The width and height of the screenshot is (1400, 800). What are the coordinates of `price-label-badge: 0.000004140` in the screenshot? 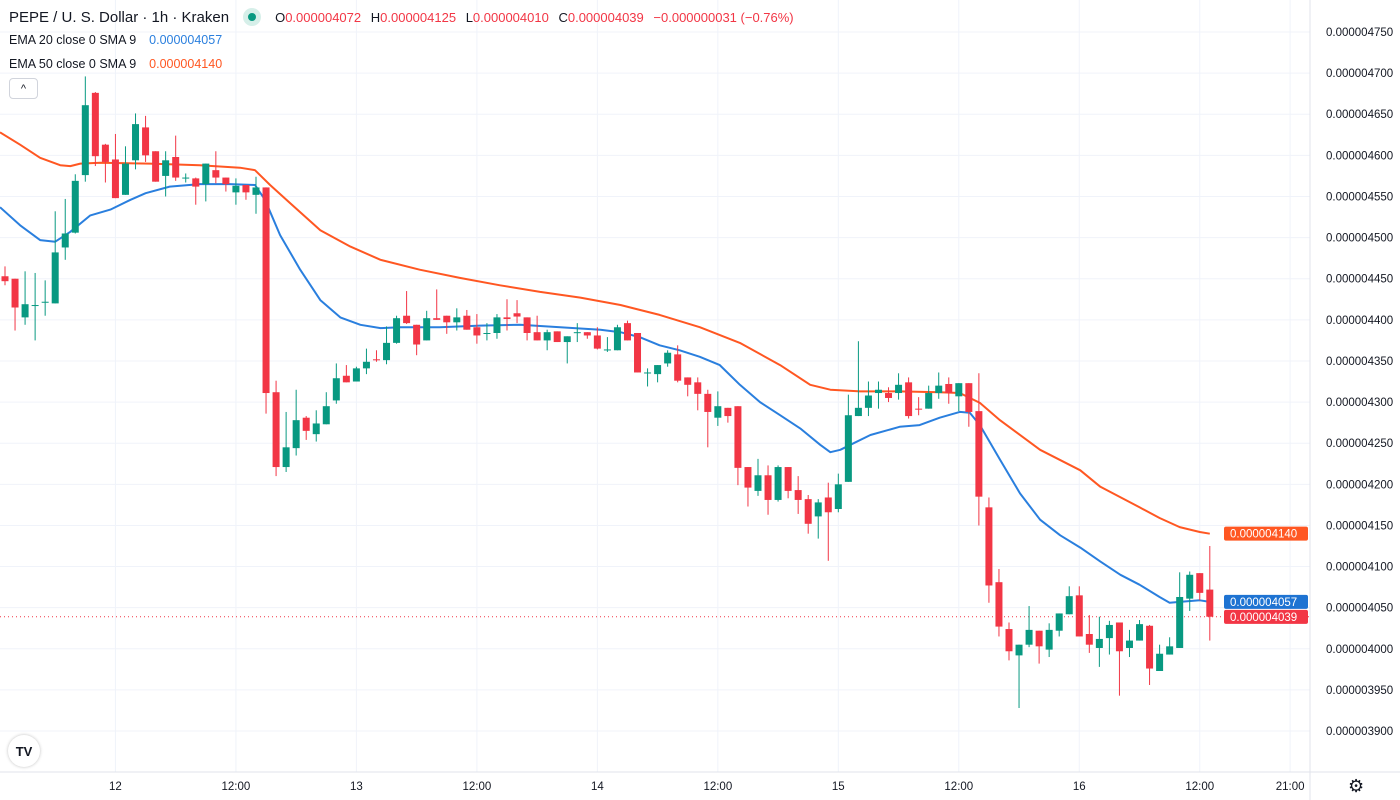 It's located at (1266, 533).